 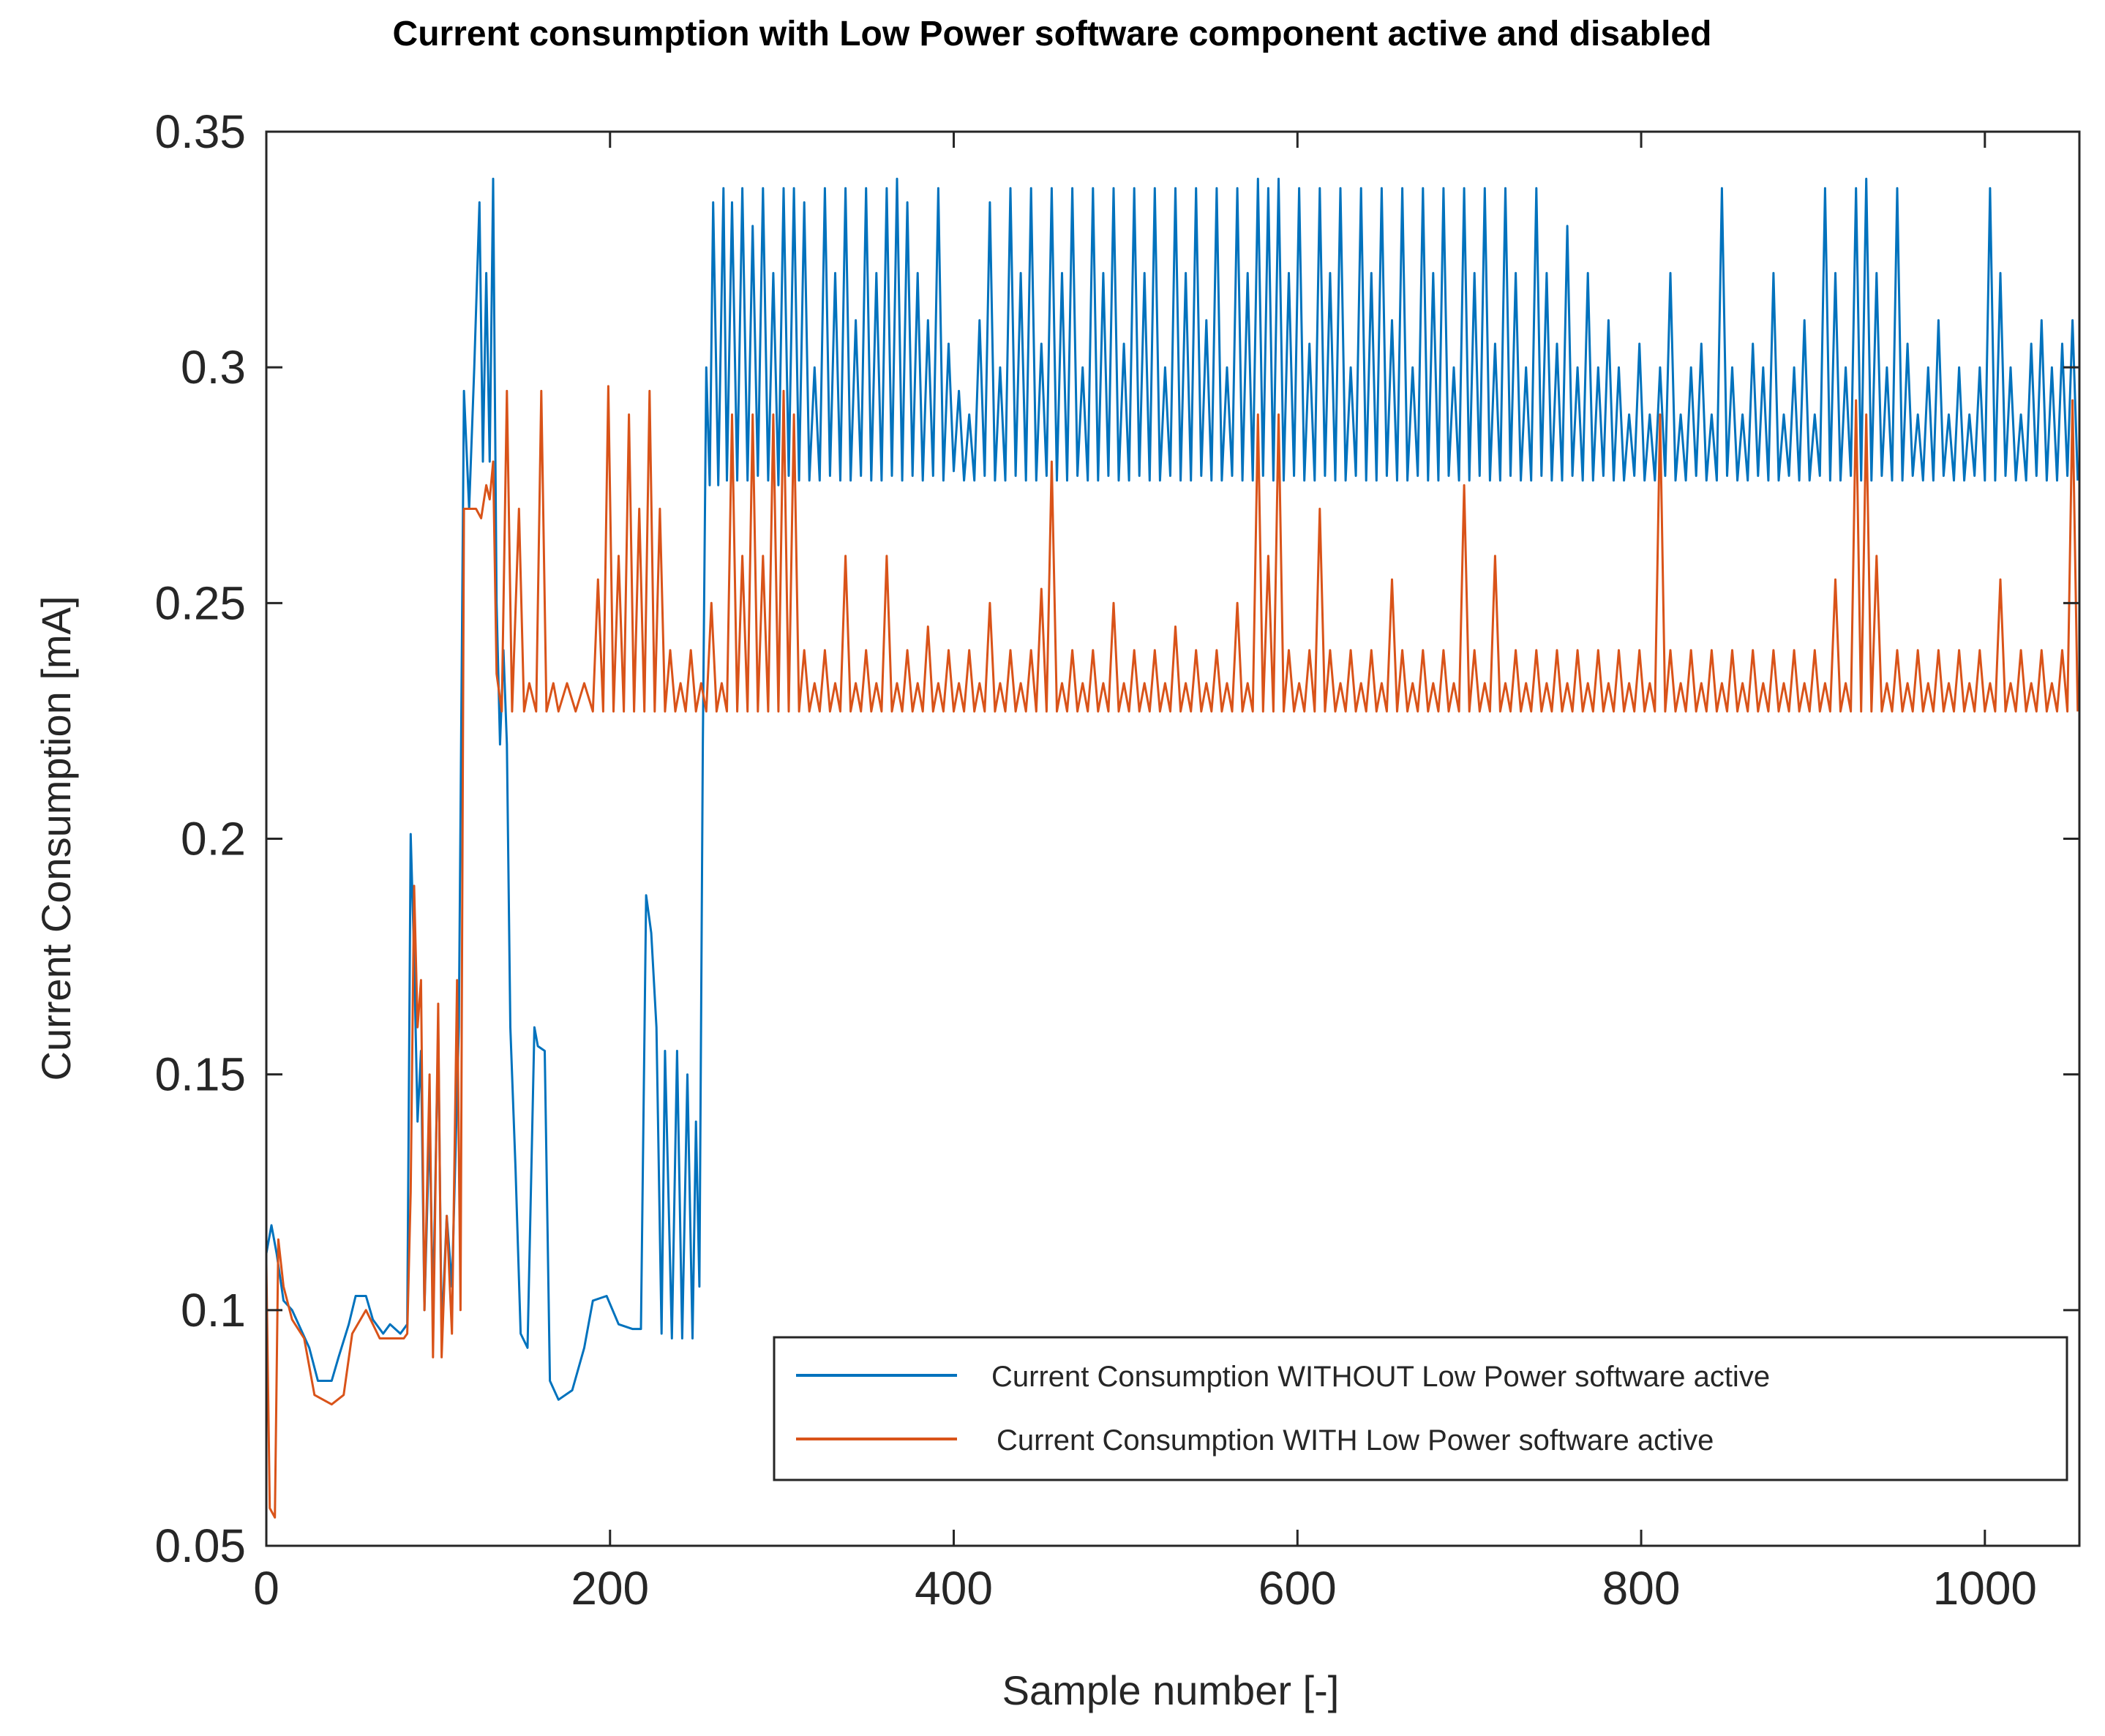 I want to click on y-tick-label: 0.3, so click(x=213, y=367).